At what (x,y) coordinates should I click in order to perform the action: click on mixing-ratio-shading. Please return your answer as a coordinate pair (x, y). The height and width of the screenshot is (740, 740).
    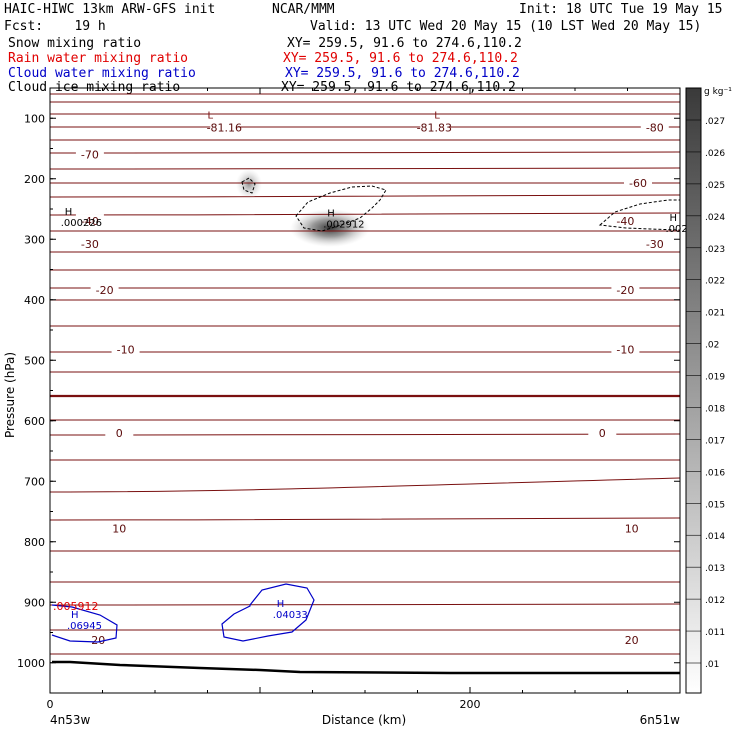
    Looking at the image, I should click on (303, 208).